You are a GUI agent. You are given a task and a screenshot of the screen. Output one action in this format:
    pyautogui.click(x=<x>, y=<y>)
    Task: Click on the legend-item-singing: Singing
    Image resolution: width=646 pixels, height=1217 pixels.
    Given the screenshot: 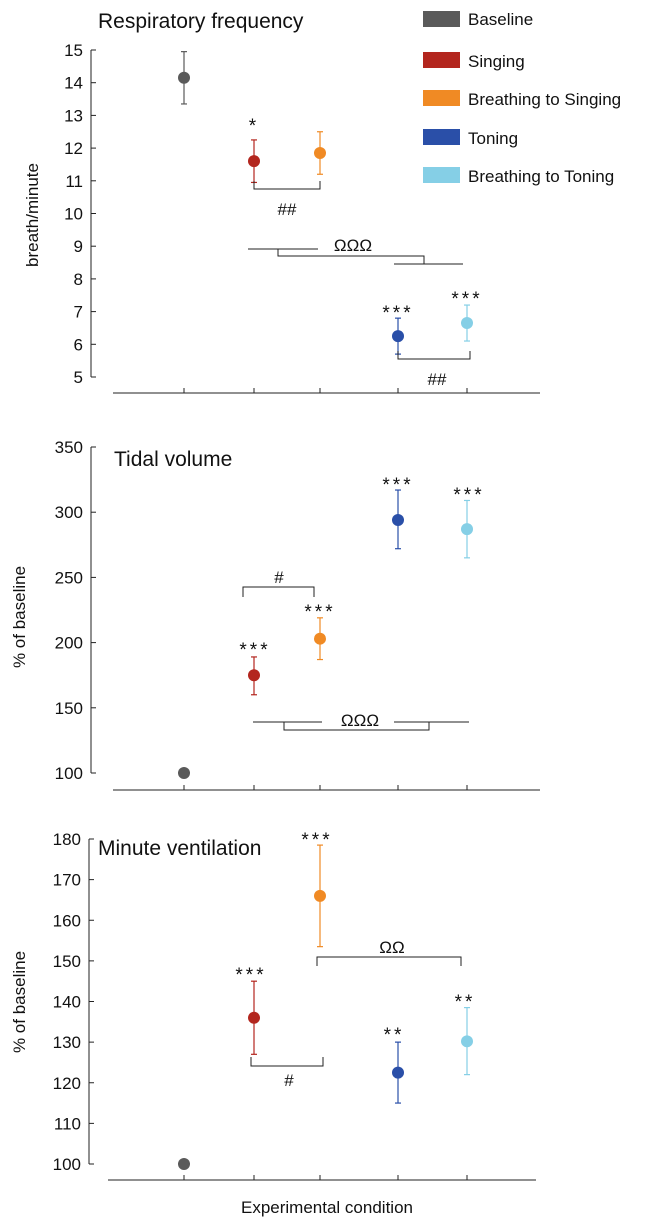 What is the action you would take?
    pyautogui.click(x=474, y=61)
    